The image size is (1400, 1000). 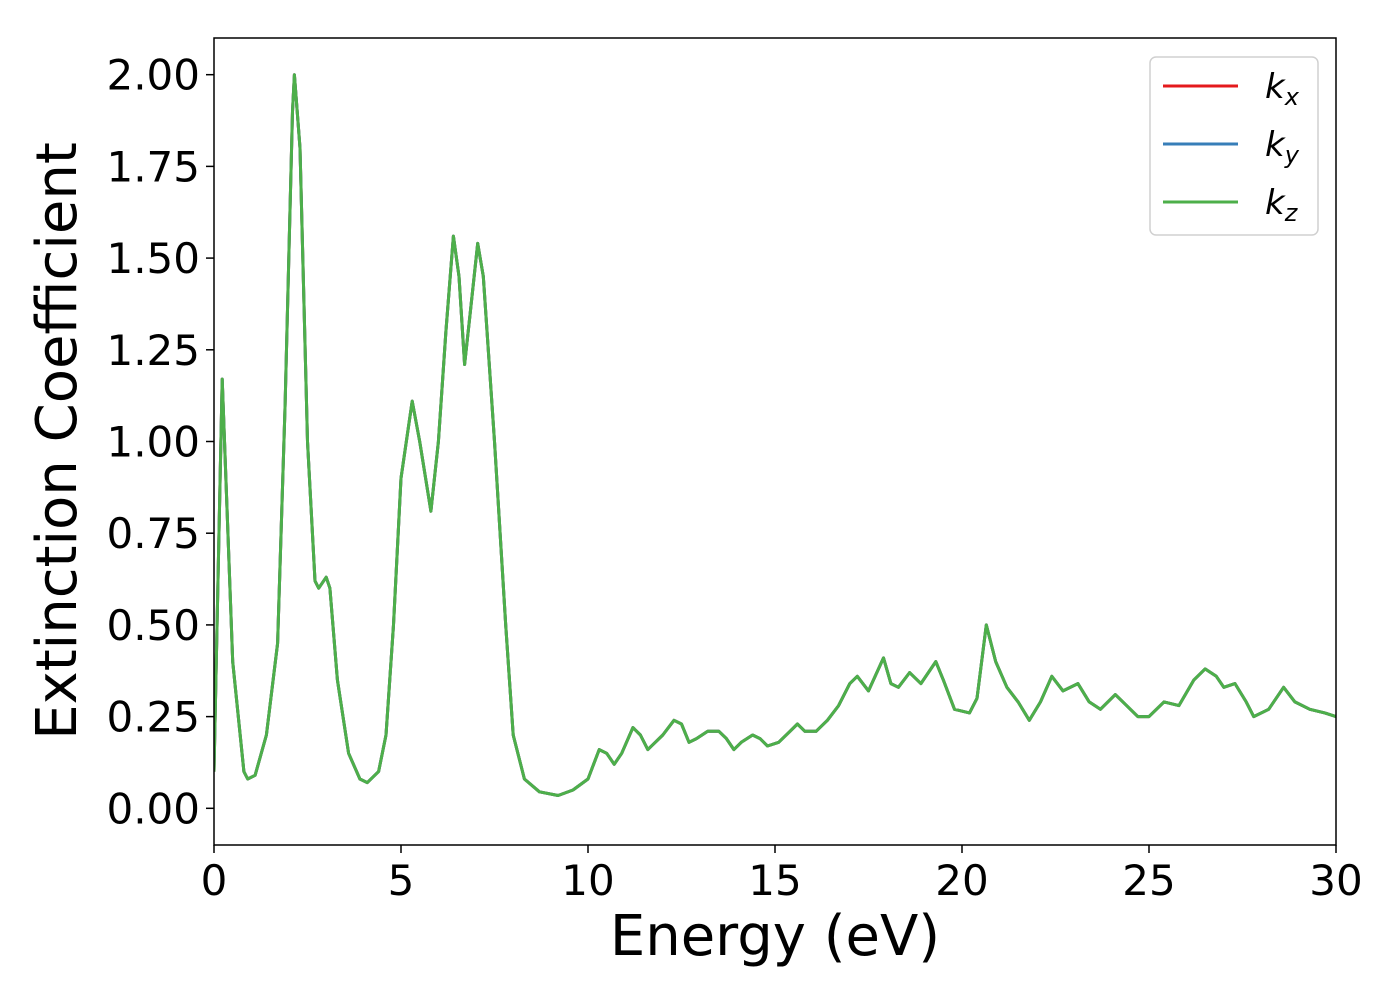 I want to click on x-axis-label: Energy (eV), so click(x=775, y=936).